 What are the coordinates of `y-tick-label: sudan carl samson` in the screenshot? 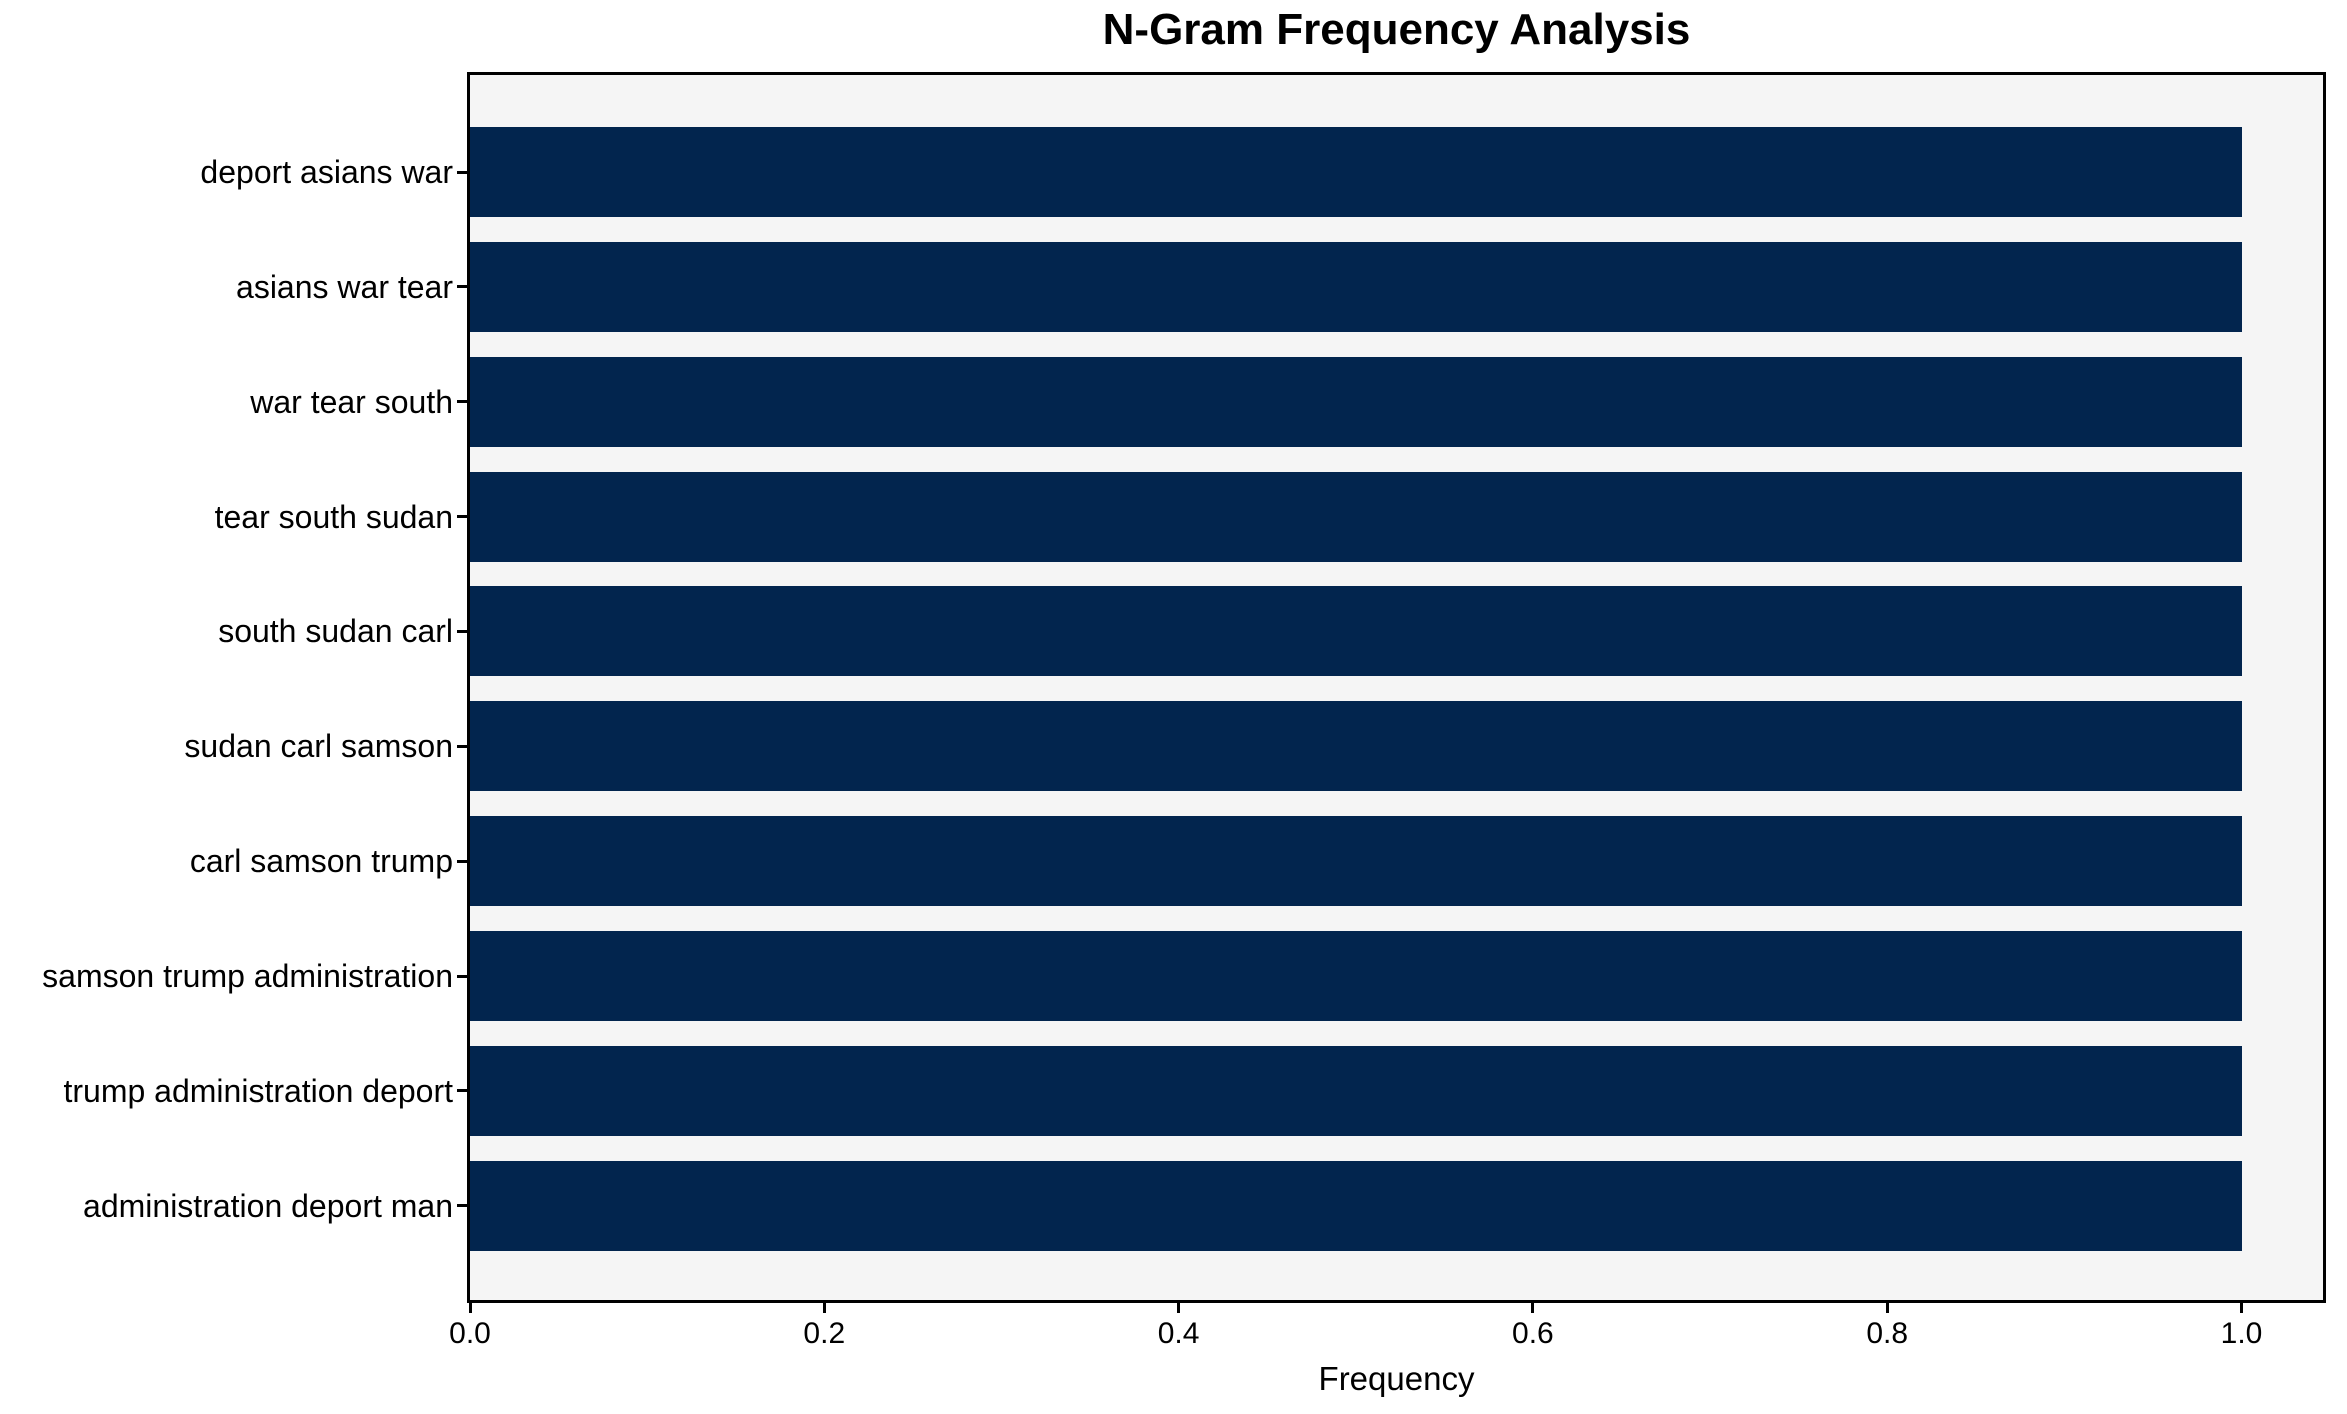 It's located at (318, 746).